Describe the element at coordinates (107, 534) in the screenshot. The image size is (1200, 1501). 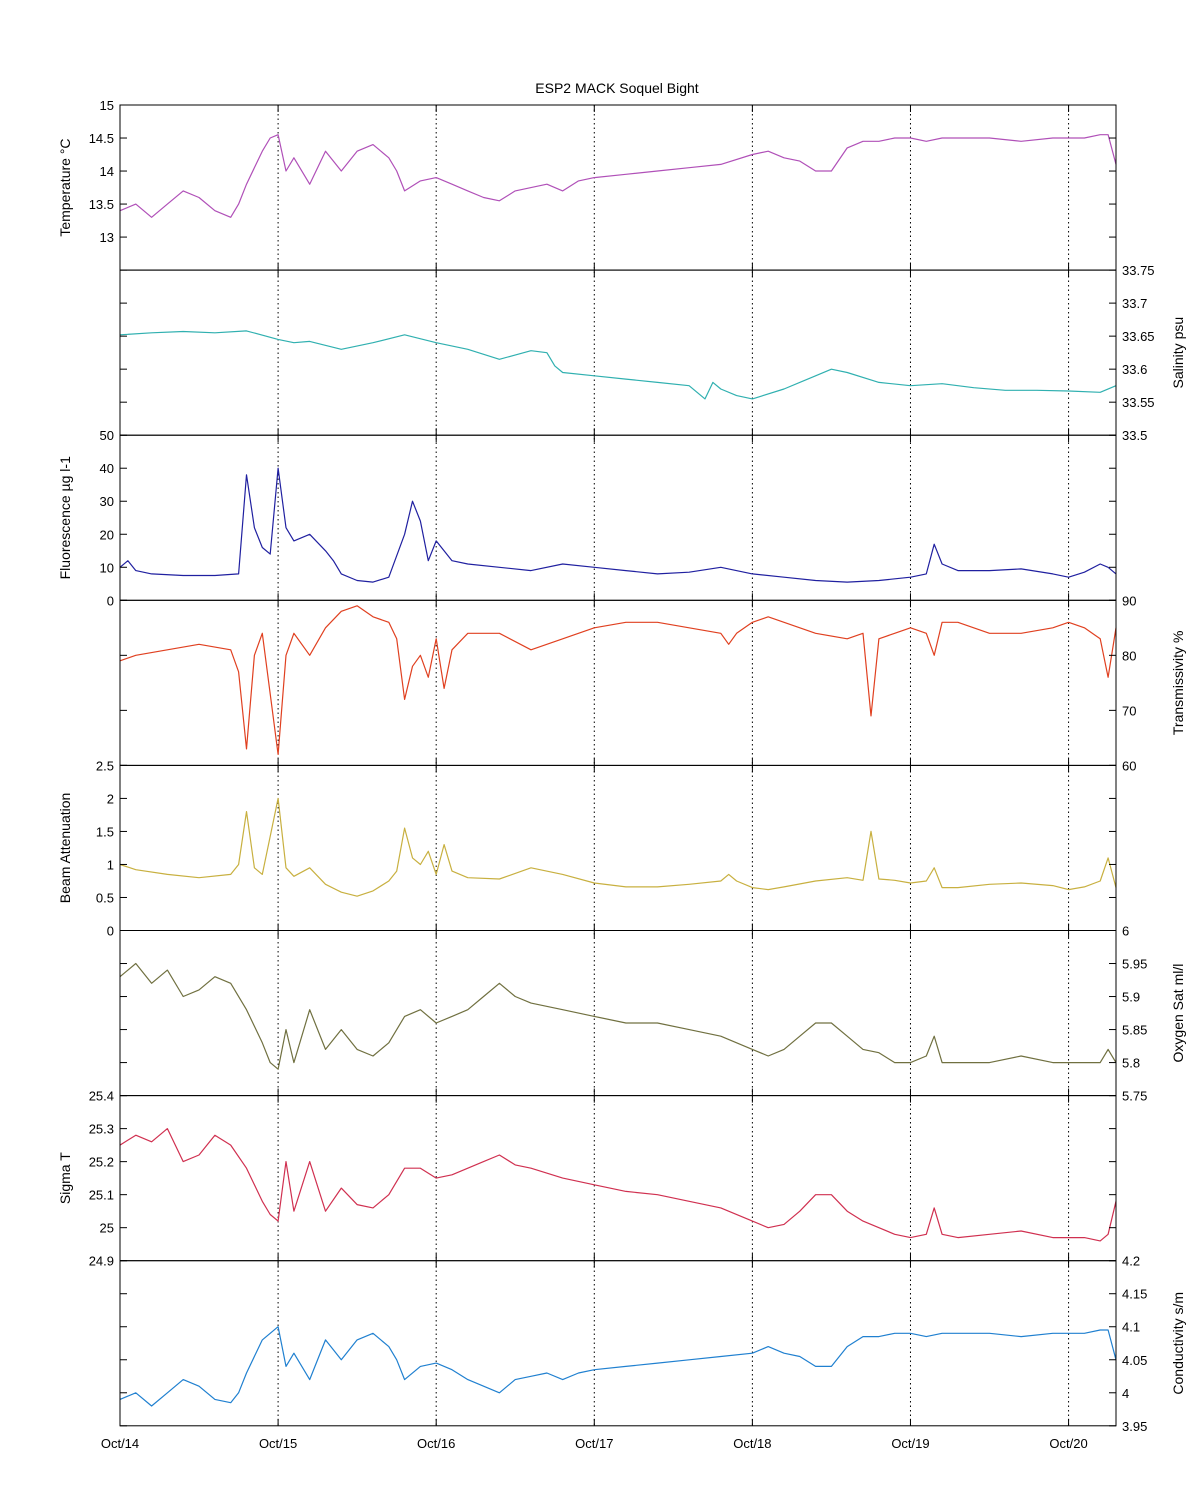
I see `y-tick-label: 20` at that location.